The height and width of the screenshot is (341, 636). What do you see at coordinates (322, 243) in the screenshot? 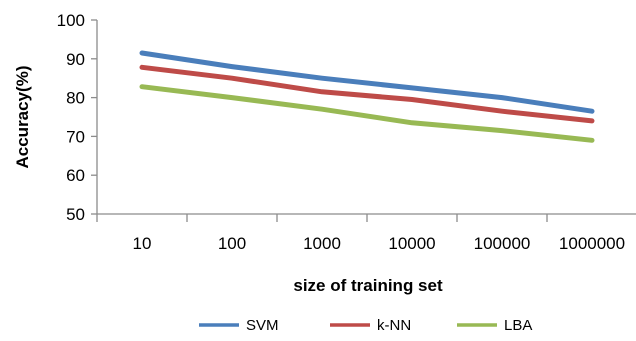
I see `x-tick-label: 1000` at bounding box center [322, 243].